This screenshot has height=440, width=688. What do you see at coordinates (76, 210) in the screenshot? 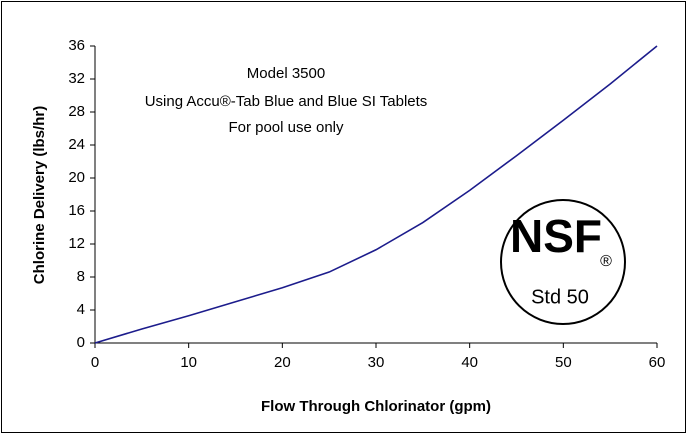
I see `y-tick-label: 16` at bounding box center [76, 210].